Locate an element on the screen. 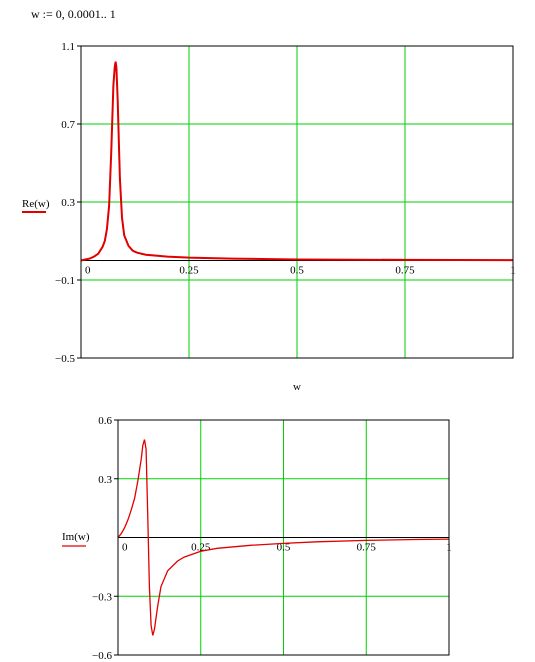 Image resolution: width=535 pixels, height=662 pixels. im-y-axis-label: Im(w) is located at coordinates (76, 537).